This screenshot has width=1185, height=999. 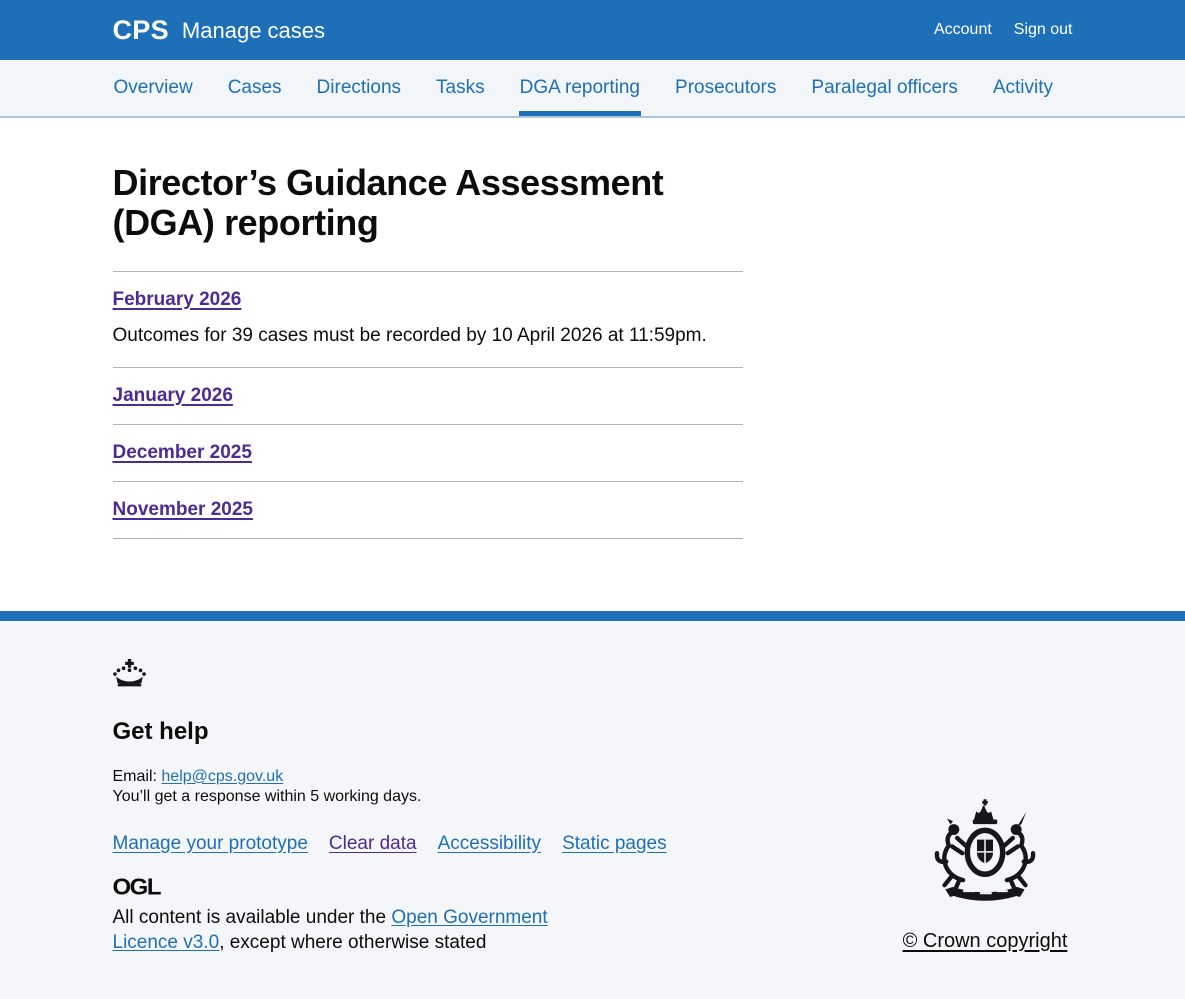 What do you see at coordinates (137, 776) in the screenshot?
I see `email-label: Email:` at bounding box center [137, 776].